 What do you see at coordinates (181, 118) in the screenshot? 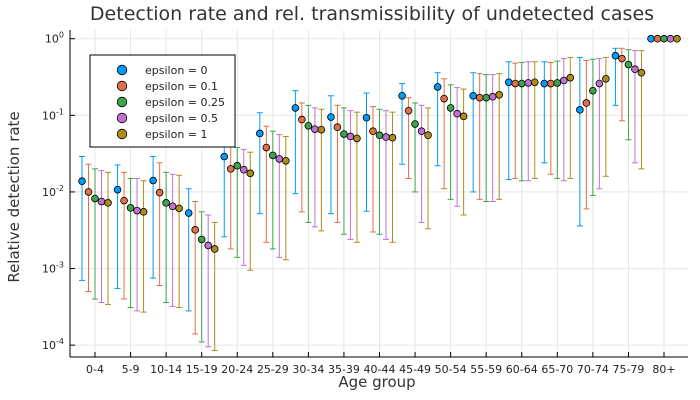
I see `legend-label: epsilon = 0.5` at bounding box center [181, 118].